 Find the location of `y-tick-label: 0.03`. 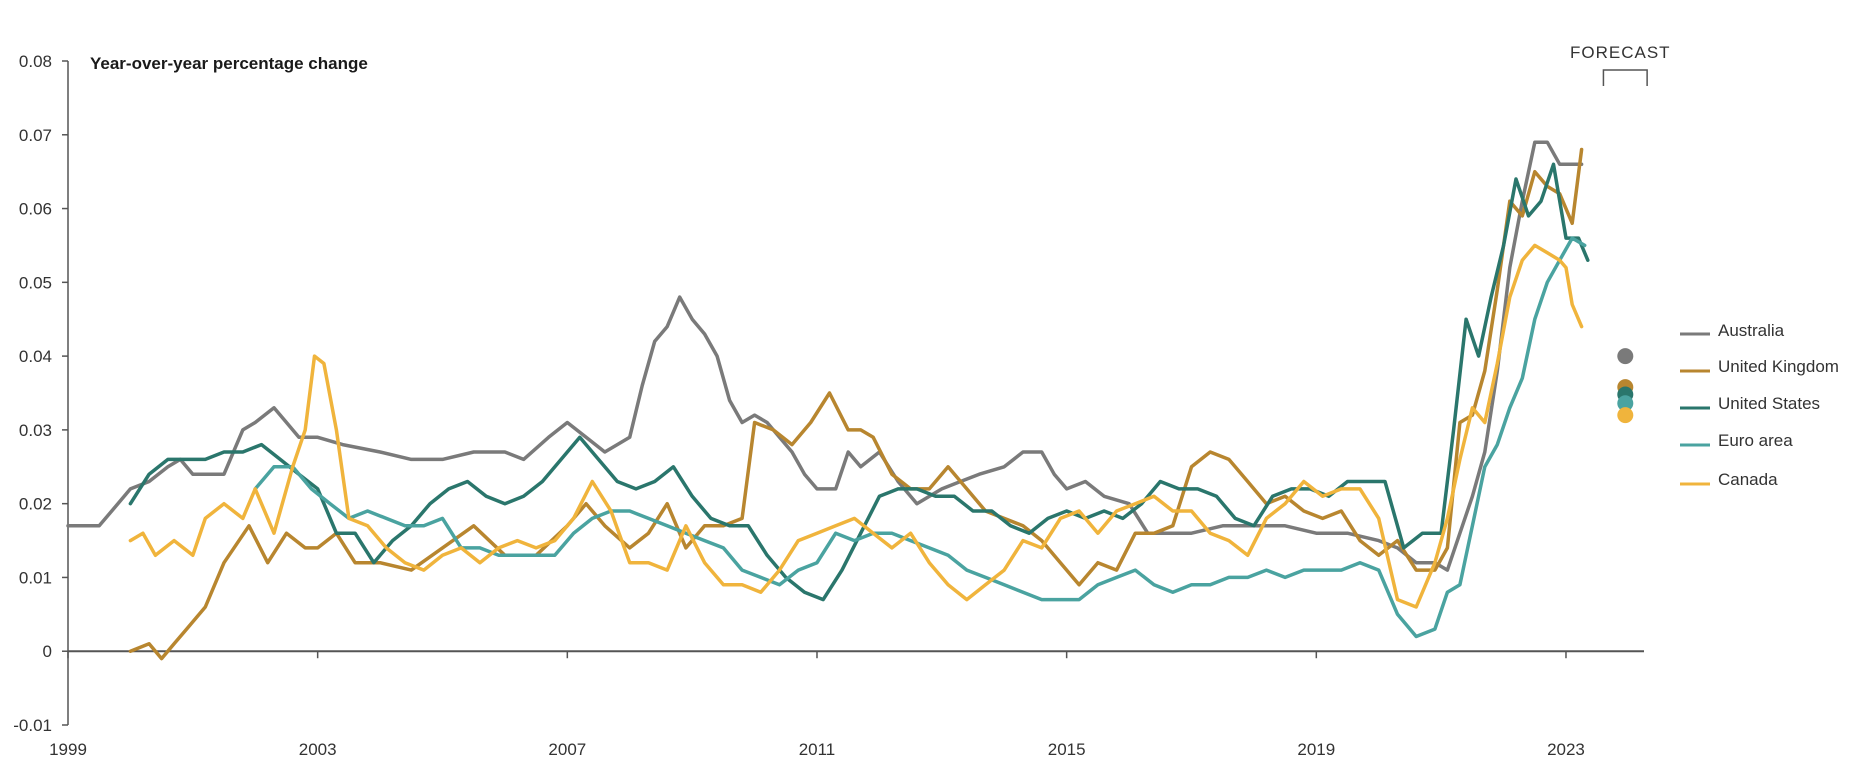

y-tick-label: 0.03 is located at coordinates (35, 430).